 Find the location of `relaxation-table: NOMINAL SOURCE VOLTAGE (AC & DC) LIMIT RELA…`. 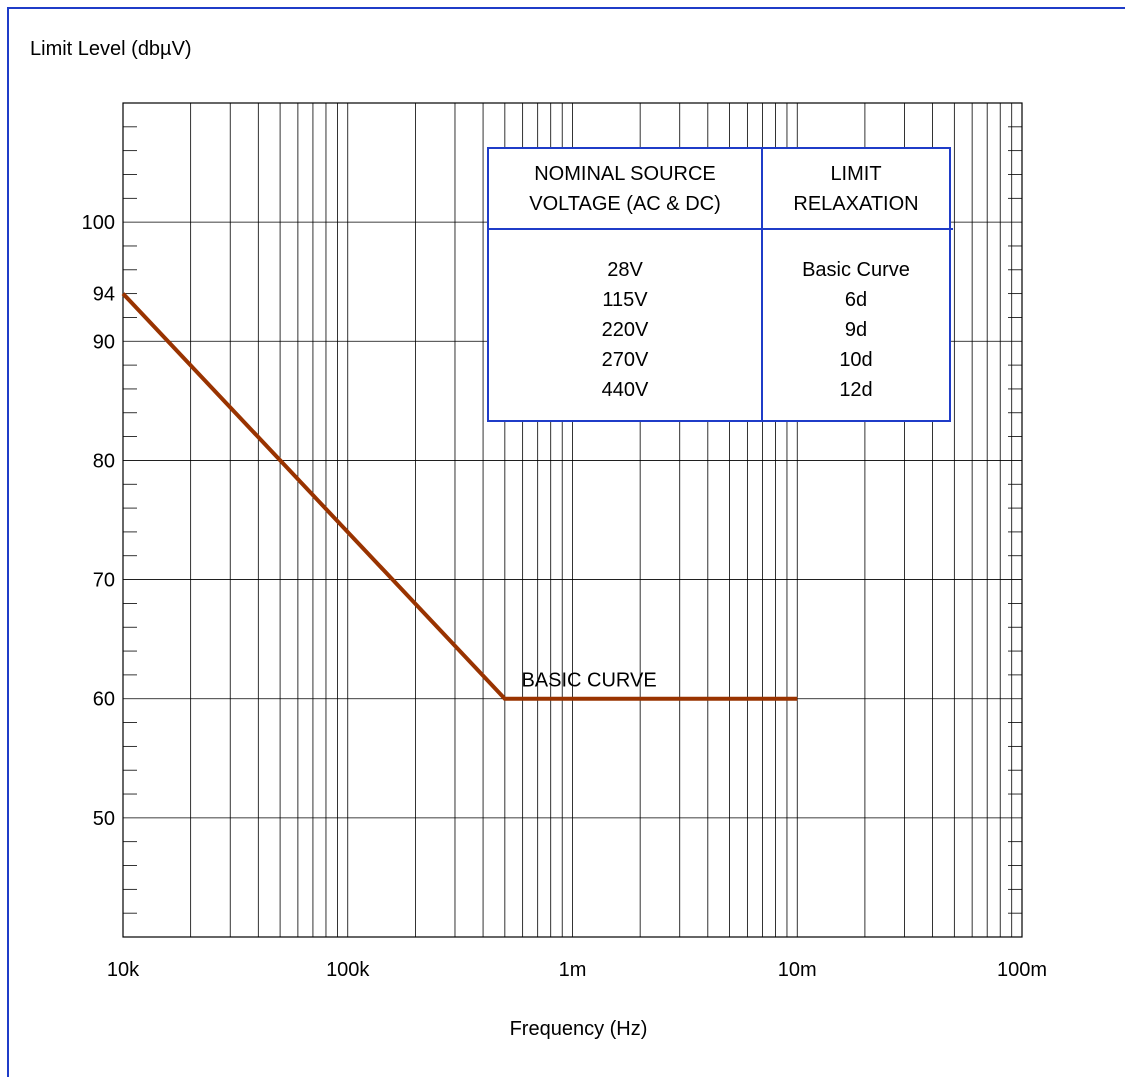

relaxation-table: NOMINAL SOURCE VOLTAGE (AC & DC) LIMIT RELA… is located at coordinates (720, 284).